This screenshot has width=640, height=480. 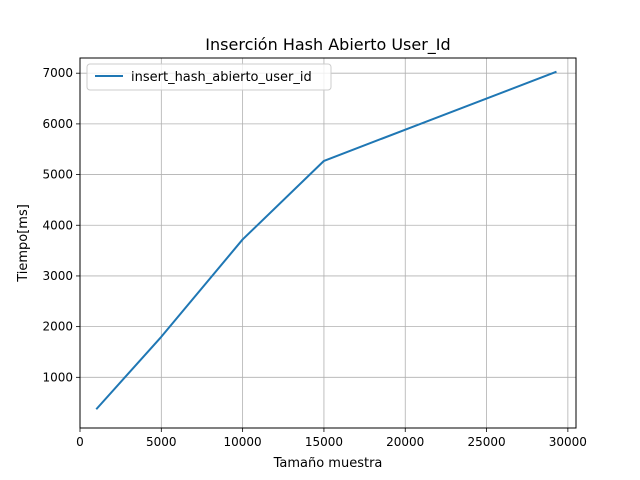 What do you see at coordinates (23, 243) in the screenshot?
I see `y-axis-label: Tiempo[ms]` at bounding box center [23, 243].